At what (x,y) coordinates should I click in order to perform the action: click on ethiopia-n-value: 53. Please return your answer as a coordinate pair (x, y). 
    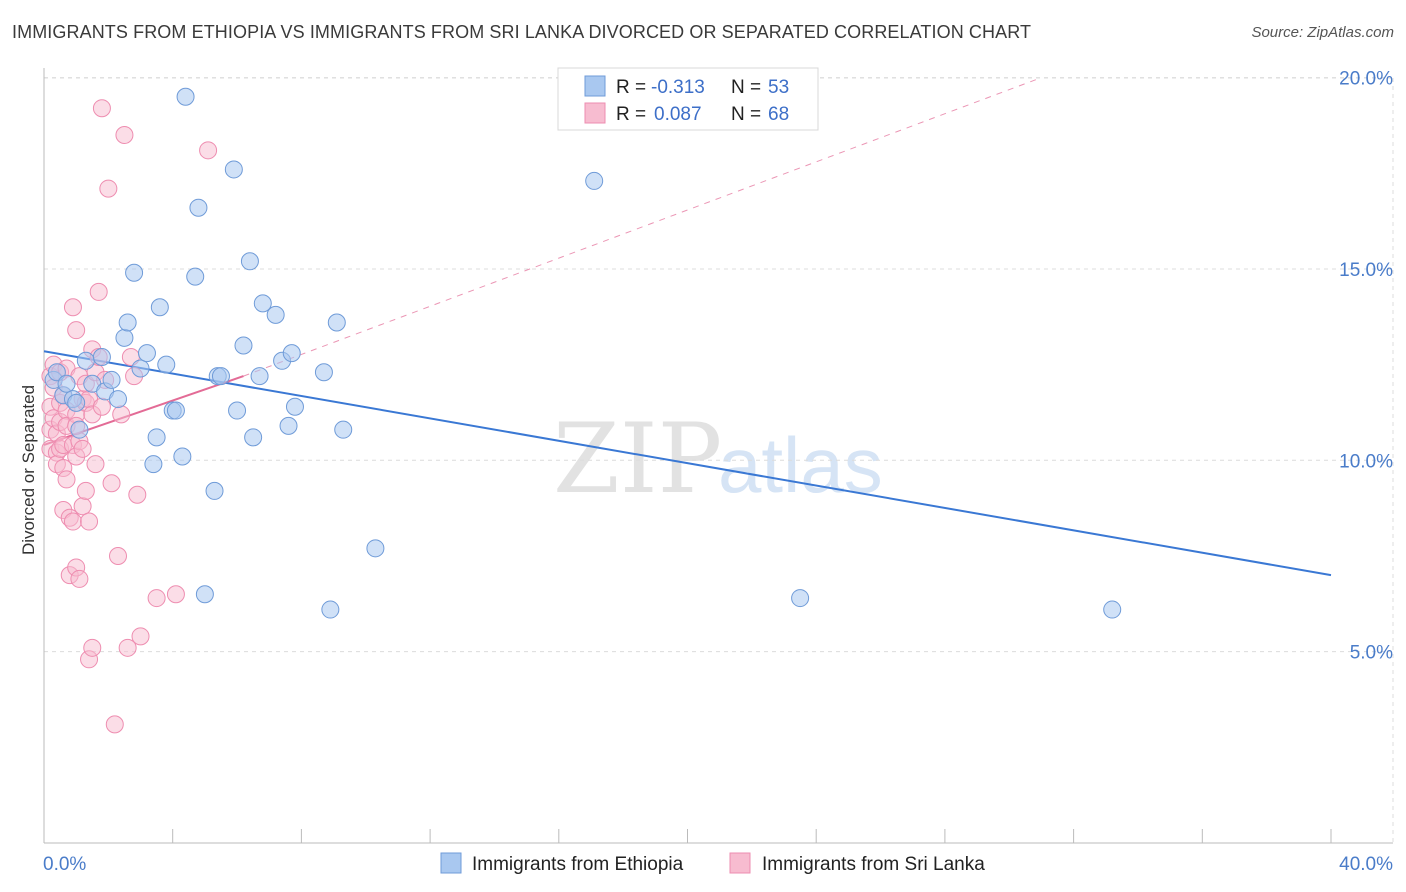
    Looking at the image, I should click on (778, 87).